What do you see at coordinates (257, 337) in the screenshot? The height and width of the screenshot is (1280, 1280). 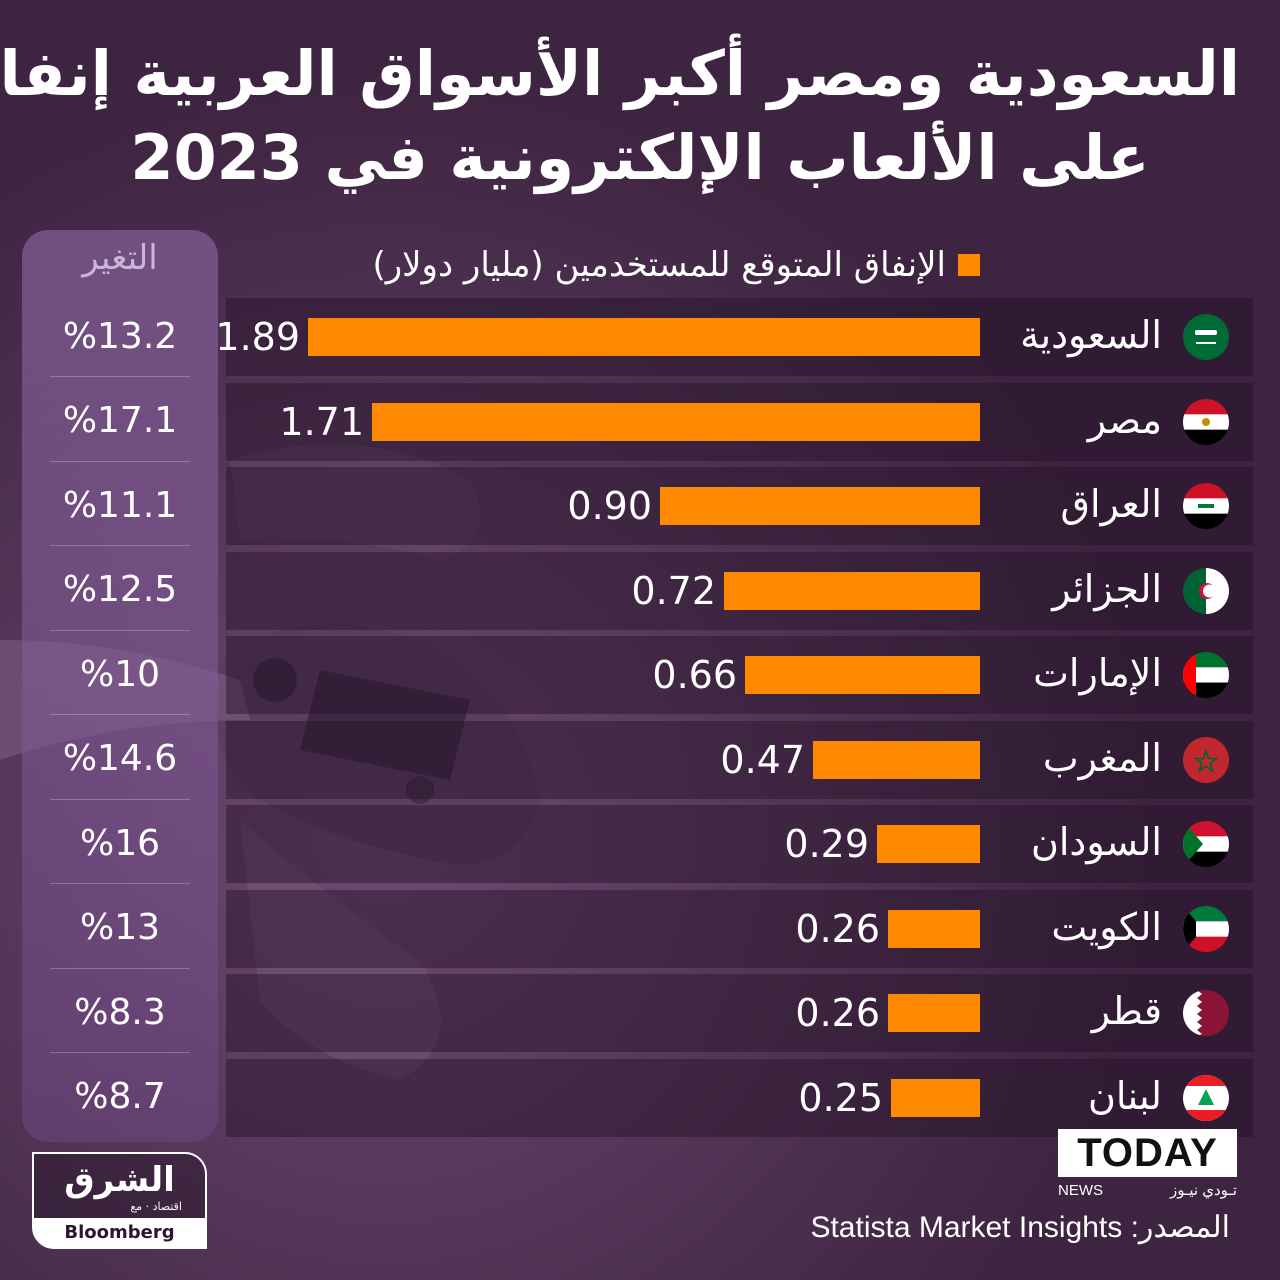 I see `bar-value-label: 1.89` at bounding box center [257, 337].